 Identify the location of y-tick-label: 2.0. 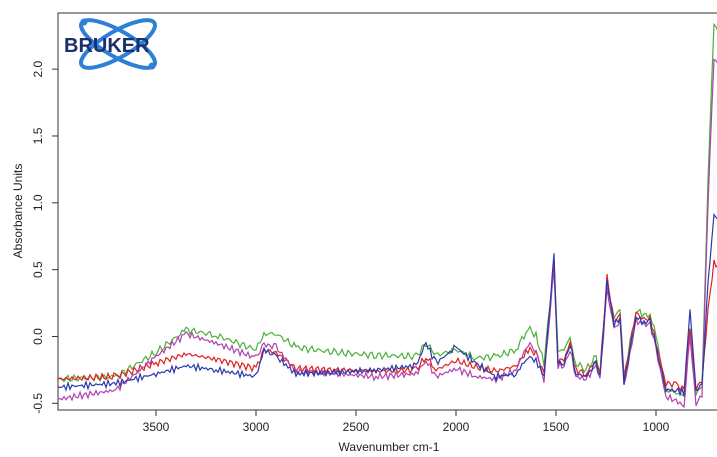
(38, 68).